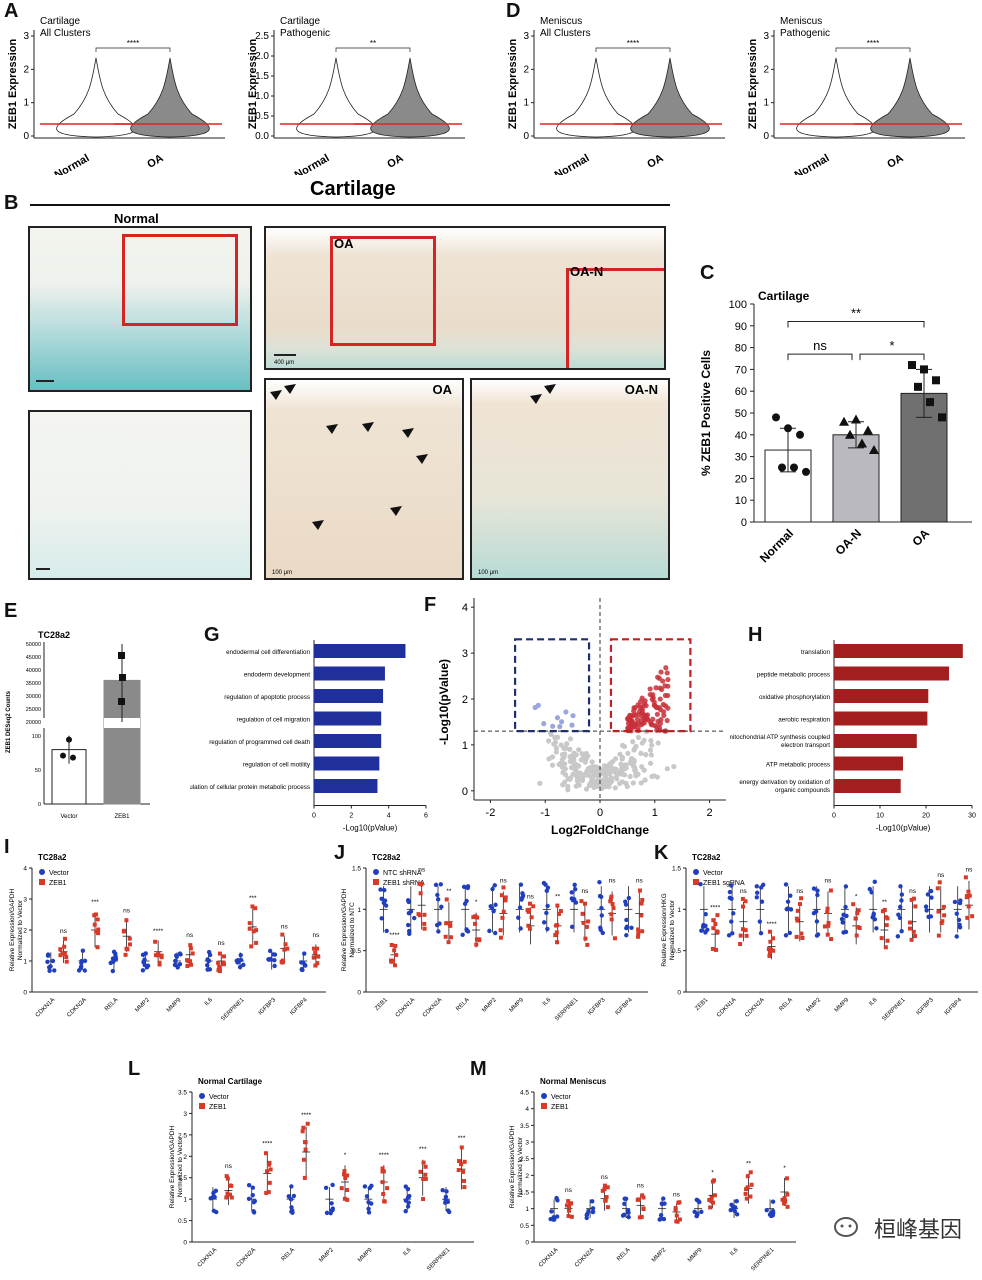 The image size is (982, 1280). What do you see at coordinates (318, 525) in the screenshot?
I see `arrowhead-icon` at bounding box center [318, 525].